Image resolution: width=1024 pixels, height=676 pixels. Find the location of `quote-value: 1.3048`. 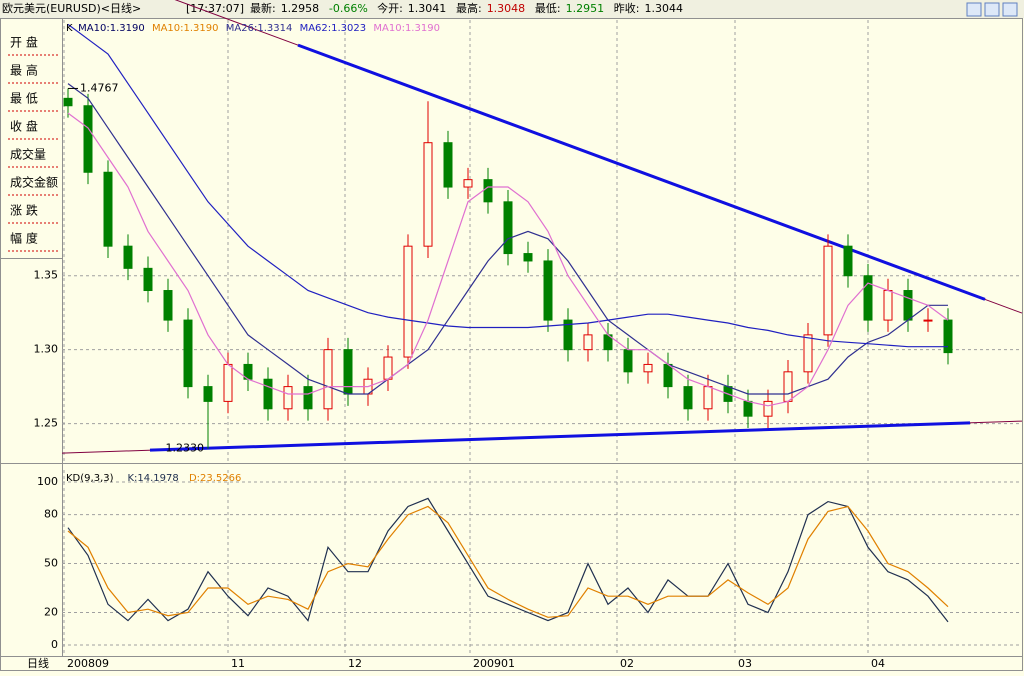

quote-value: 1.3048 is located at coordinates (506, 8).